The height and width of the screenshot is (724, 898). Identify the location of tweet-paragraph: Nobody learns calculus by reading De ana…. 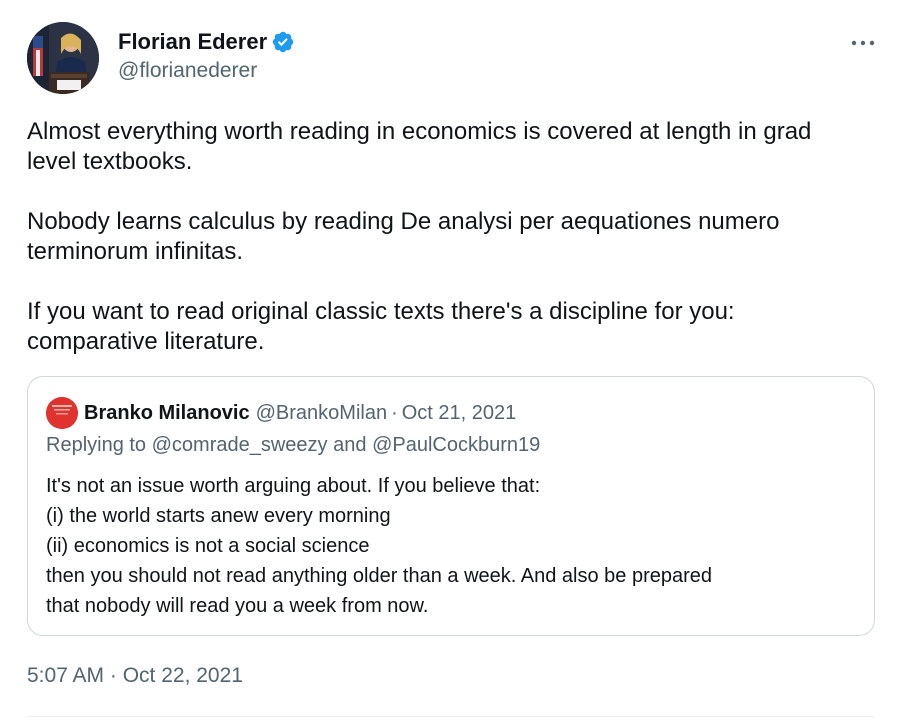
(403, 236).